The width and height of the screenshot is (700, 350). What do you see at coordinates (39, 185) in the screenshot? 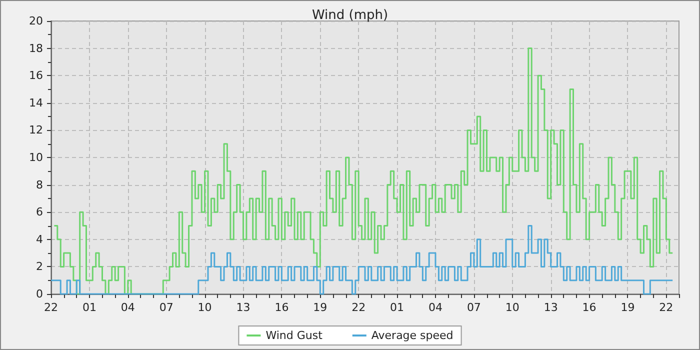
I see `y-tick-label: 8` at bounding box center [39, 185].